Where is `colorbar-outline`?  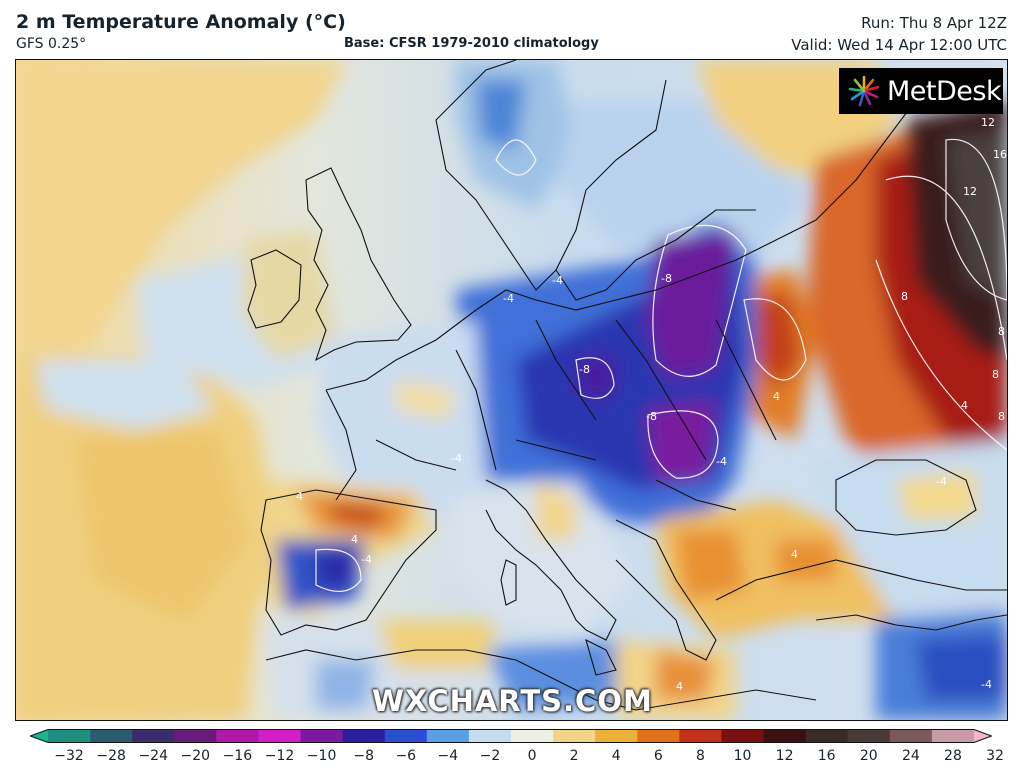
colorbar-outline is located at coordinates (511, 736).